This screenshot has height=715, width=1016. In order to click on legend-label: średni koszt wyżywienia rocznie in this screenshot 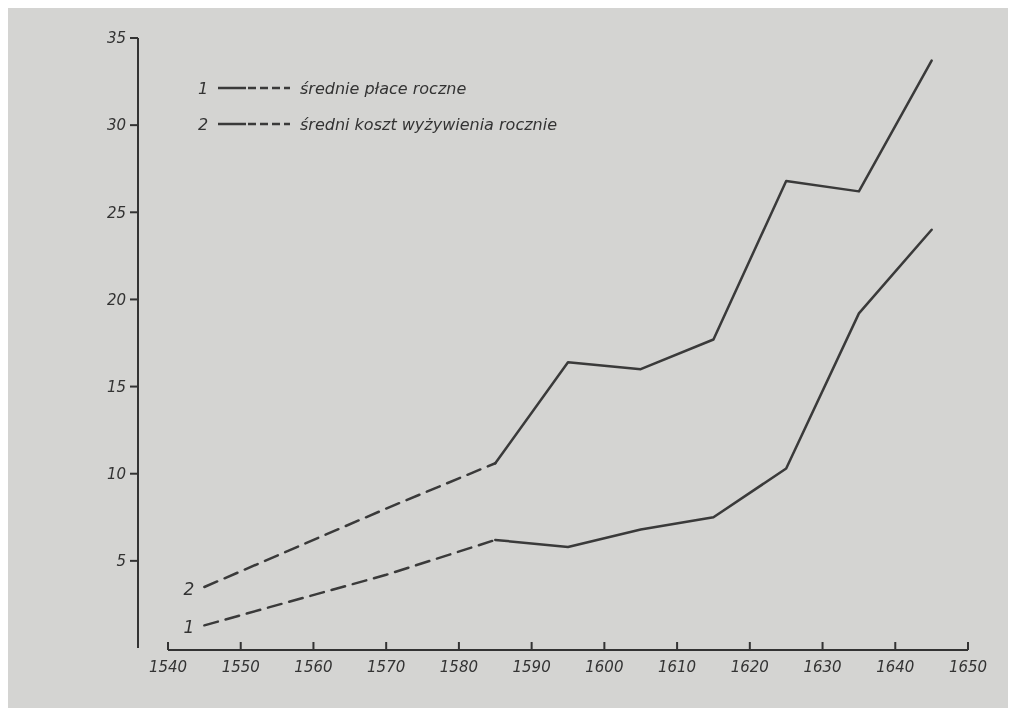, I will do `click(429, 124)`.